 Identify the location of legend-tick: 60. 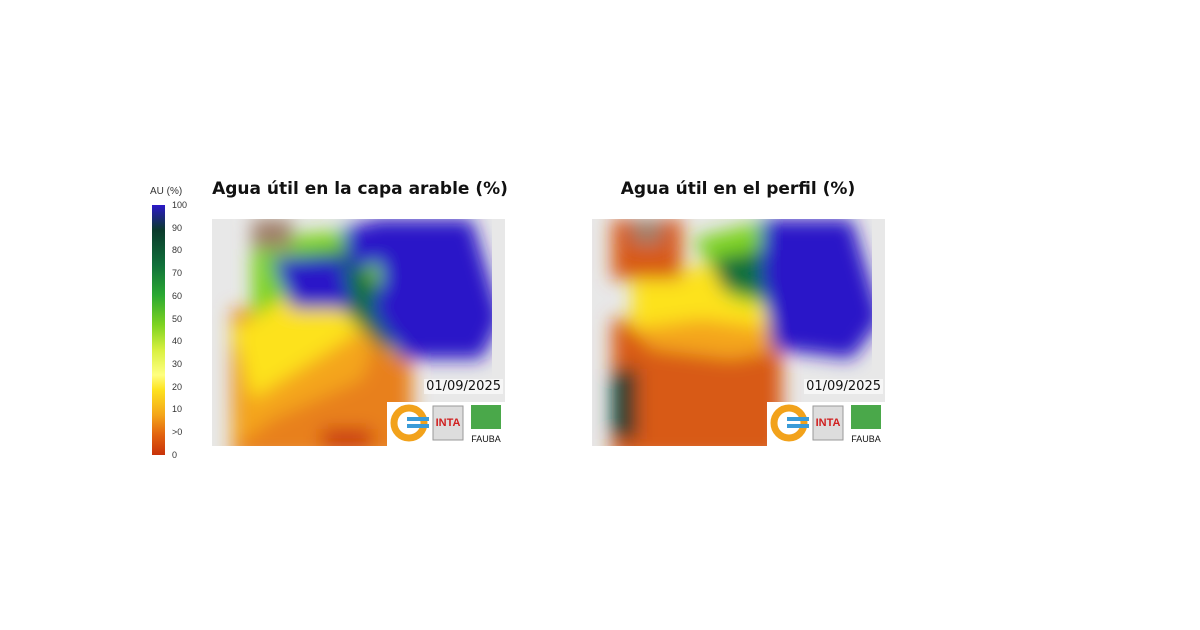
(177, 295).